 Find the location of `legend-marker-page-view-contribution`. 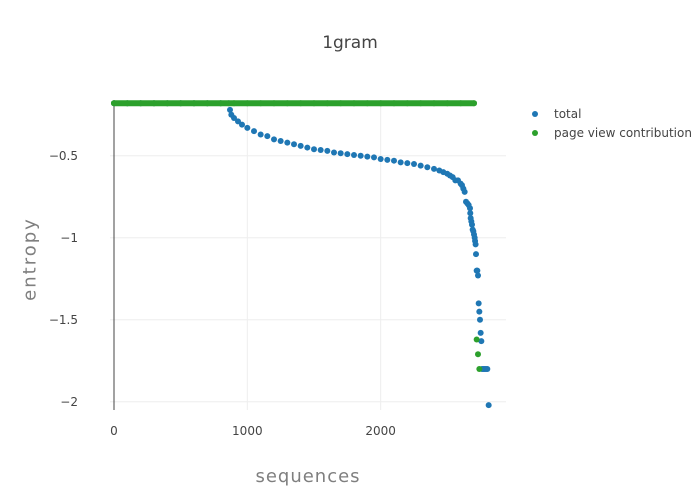

legend-marker-page-view-contribution is located at coordinates (535, 132).